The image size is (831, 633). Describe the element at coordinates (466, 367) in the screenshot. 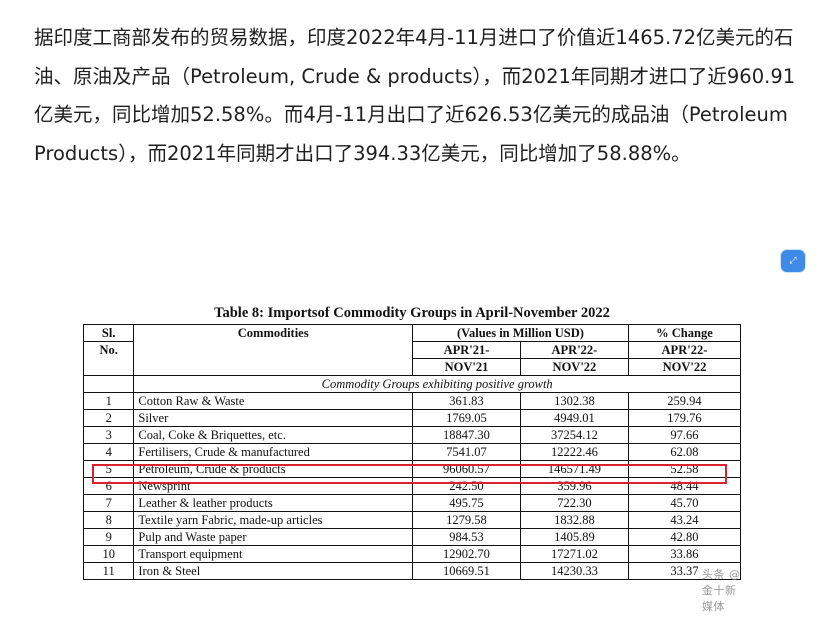

I see `header-col1b: NOV'21` at that location.